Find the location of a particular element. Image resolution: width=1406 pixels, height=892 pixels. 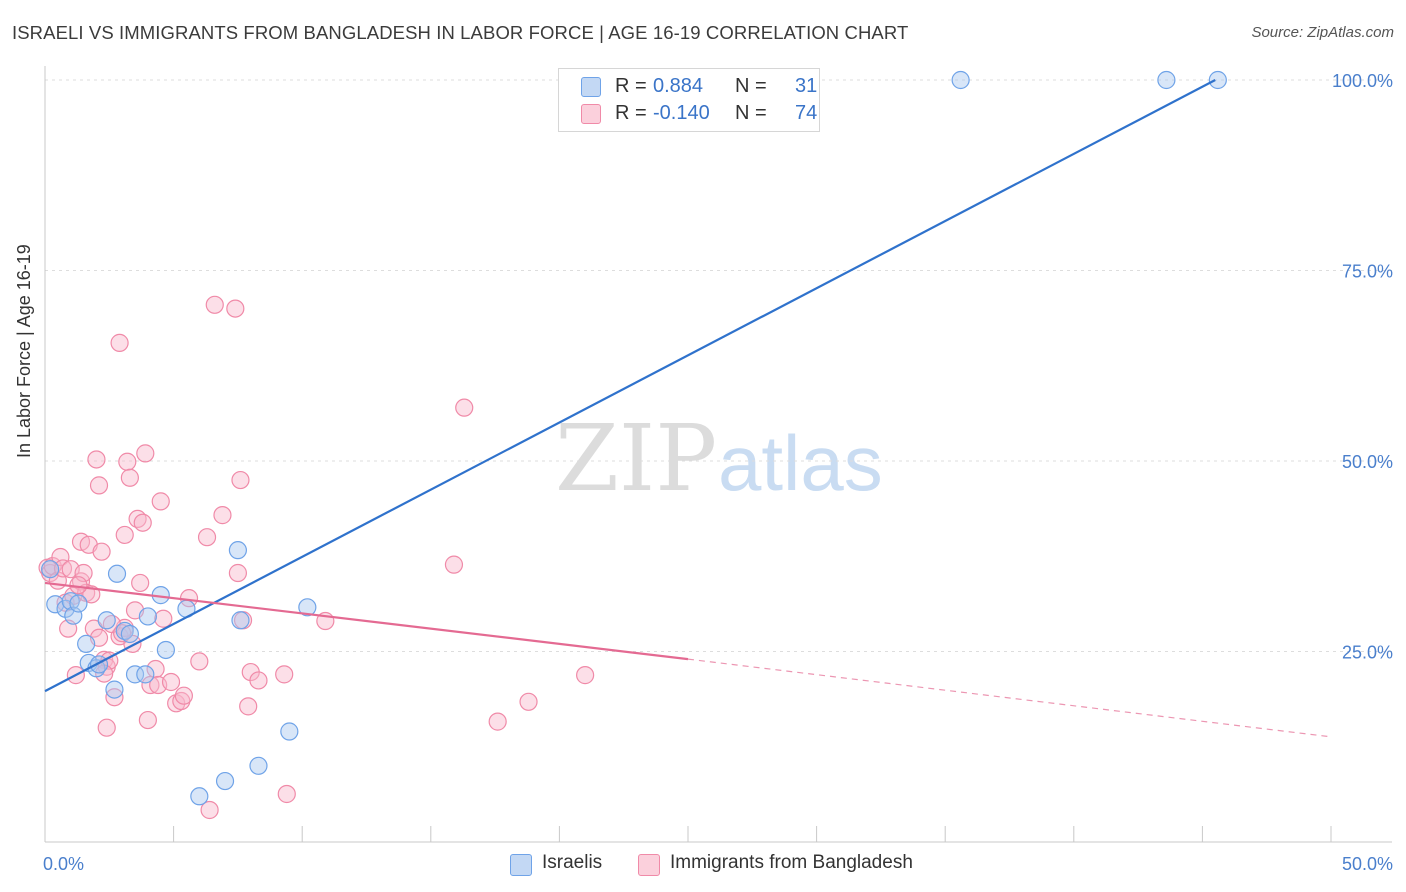

watermark-atlas: atlas is located at coordinates (800, 463).